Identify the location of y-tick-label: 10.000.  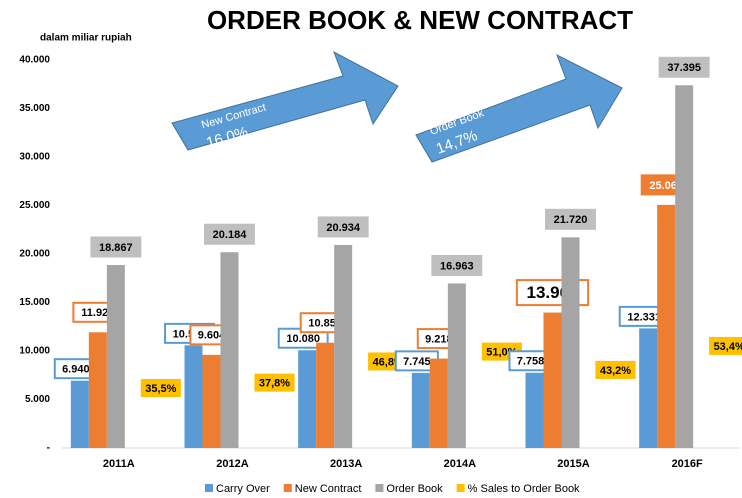
(34, 351).